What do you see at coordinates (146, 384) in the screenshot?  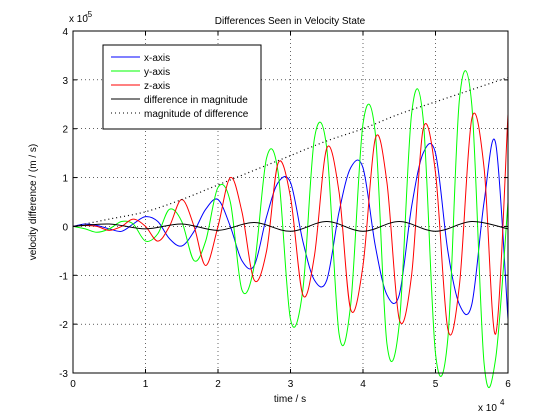 I see `x-tick-label: 1` at bounding box center [146, 384].